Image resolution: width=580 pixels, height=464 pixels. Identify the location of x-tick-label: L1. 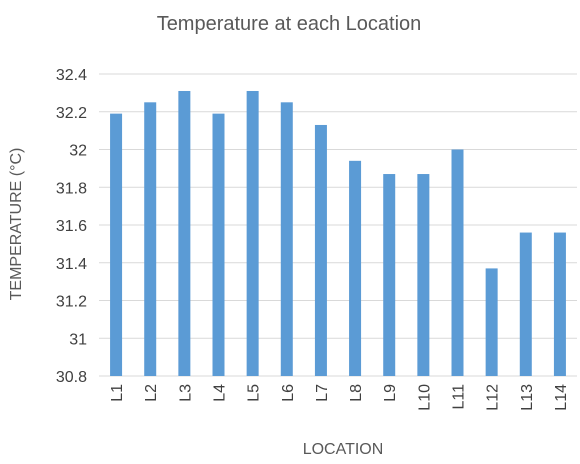
(117, 393).